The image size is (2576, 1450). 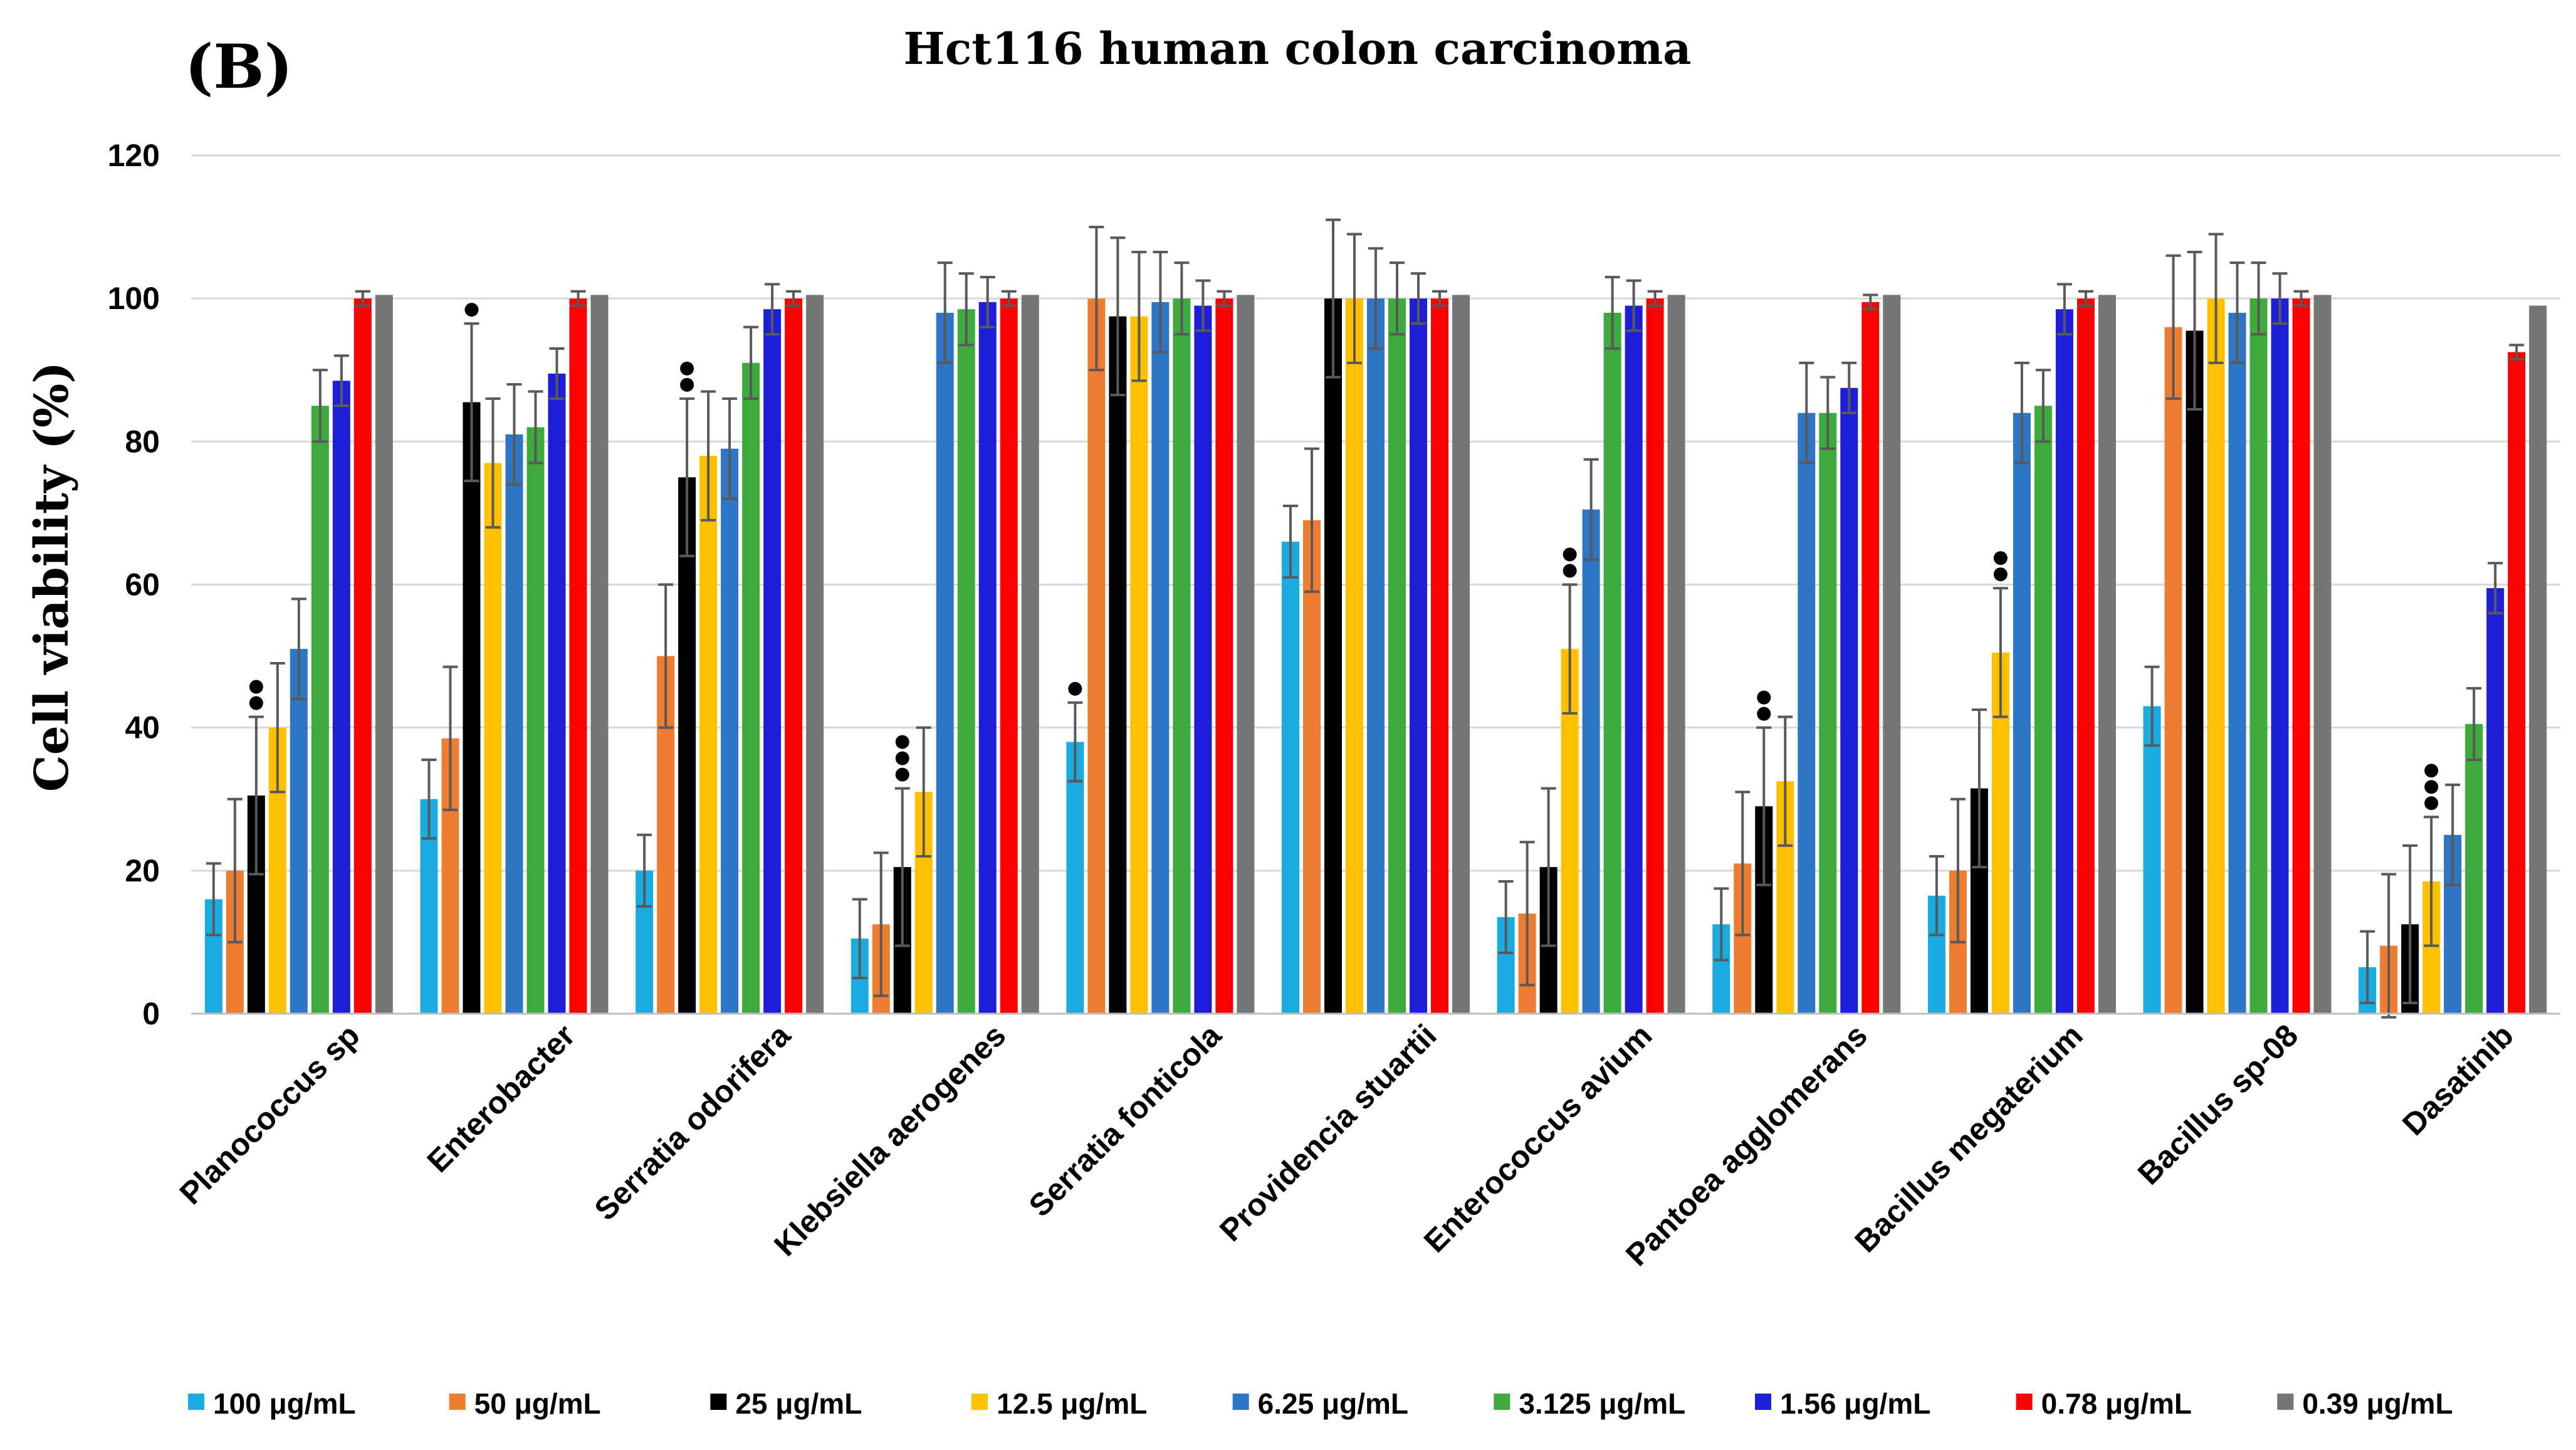 I want to click on legend-label: 0.39 μg/mL, so click(x=2377, y=1403).